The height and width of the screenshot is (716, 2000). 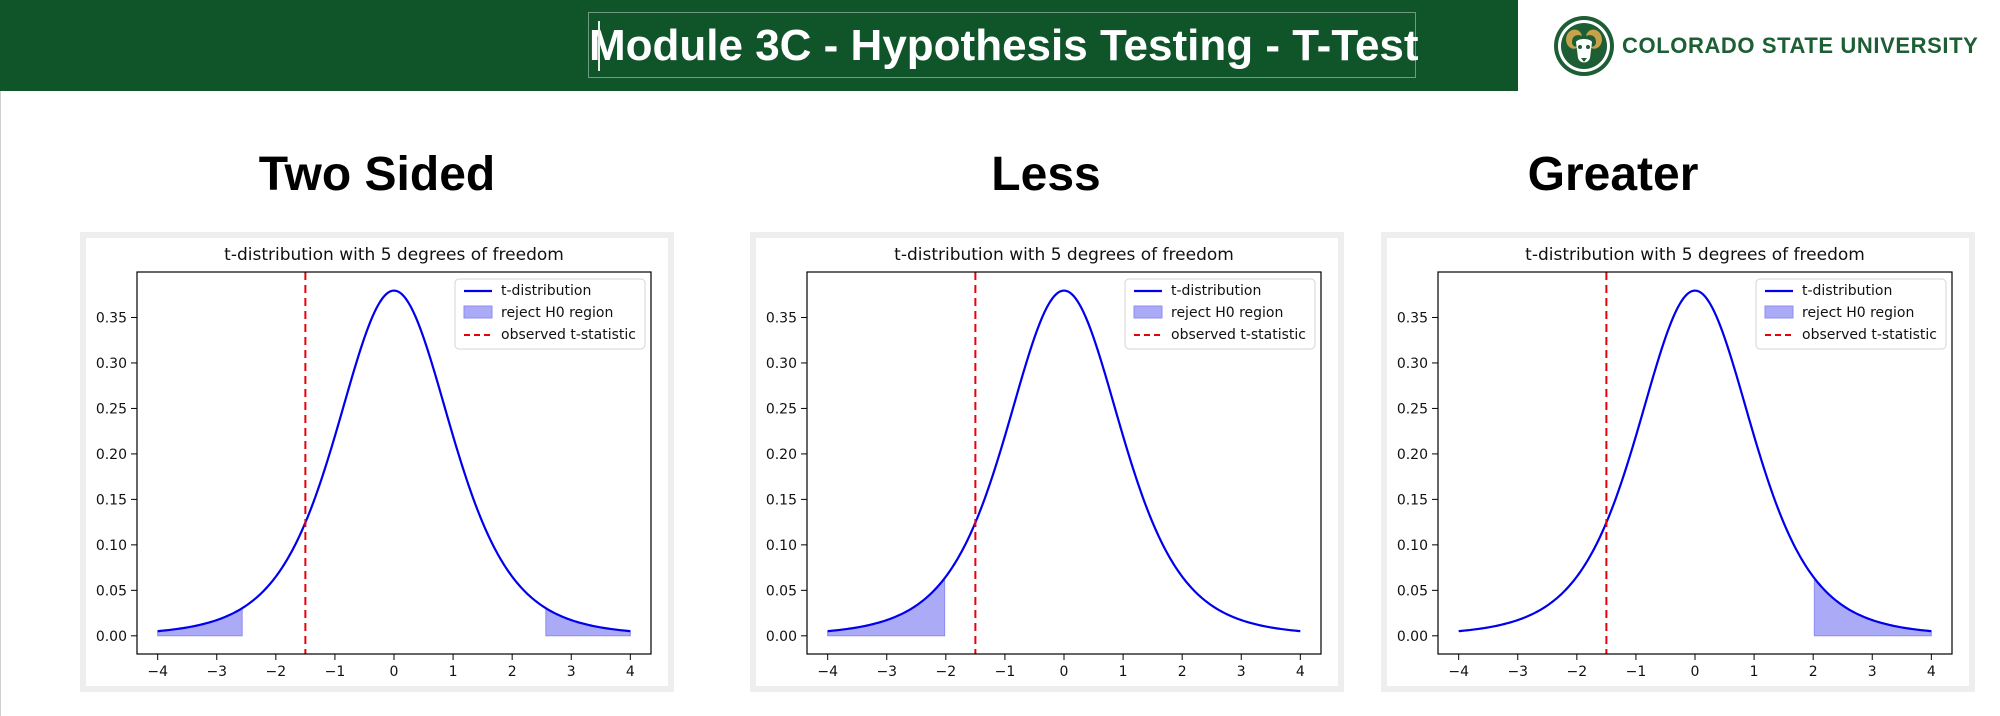 I want to click on slide-title: Module 3C - Hypothesis Testing - T-Test, so click(x=1004, y=45).